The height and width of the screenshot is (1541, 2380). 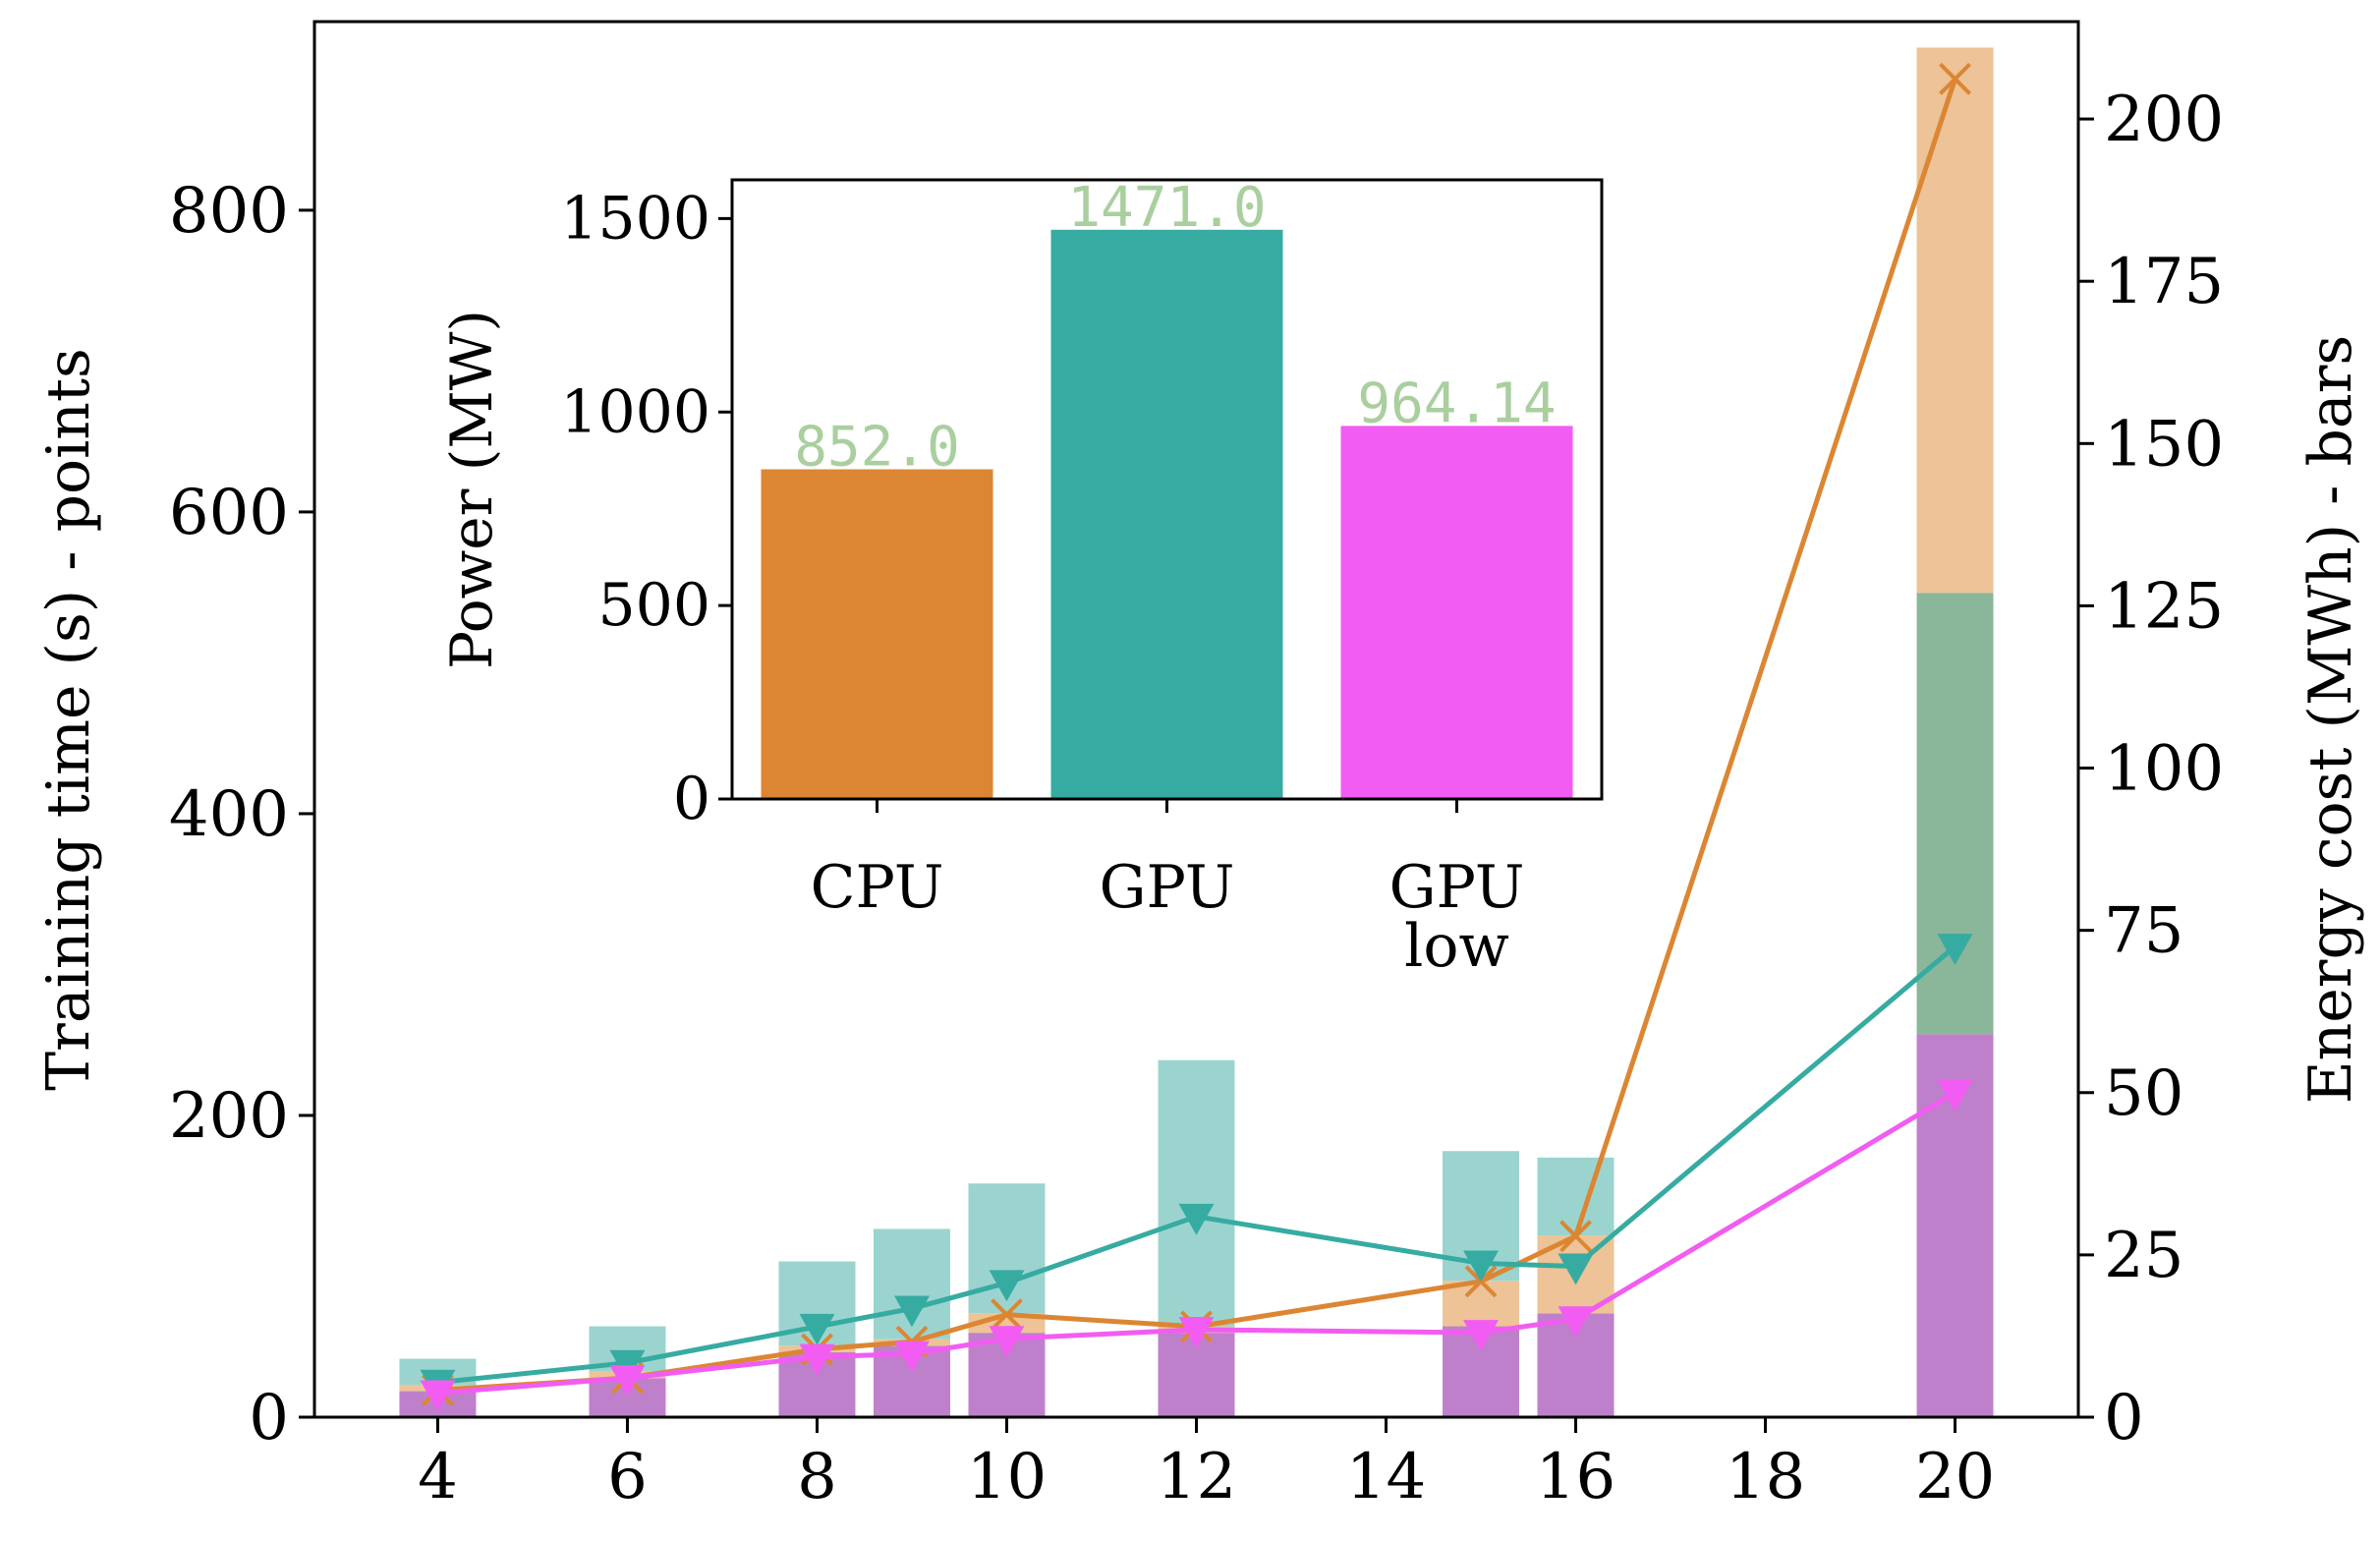 I want to click on y-tick-label-600: 600, so click(x=229, y=513).